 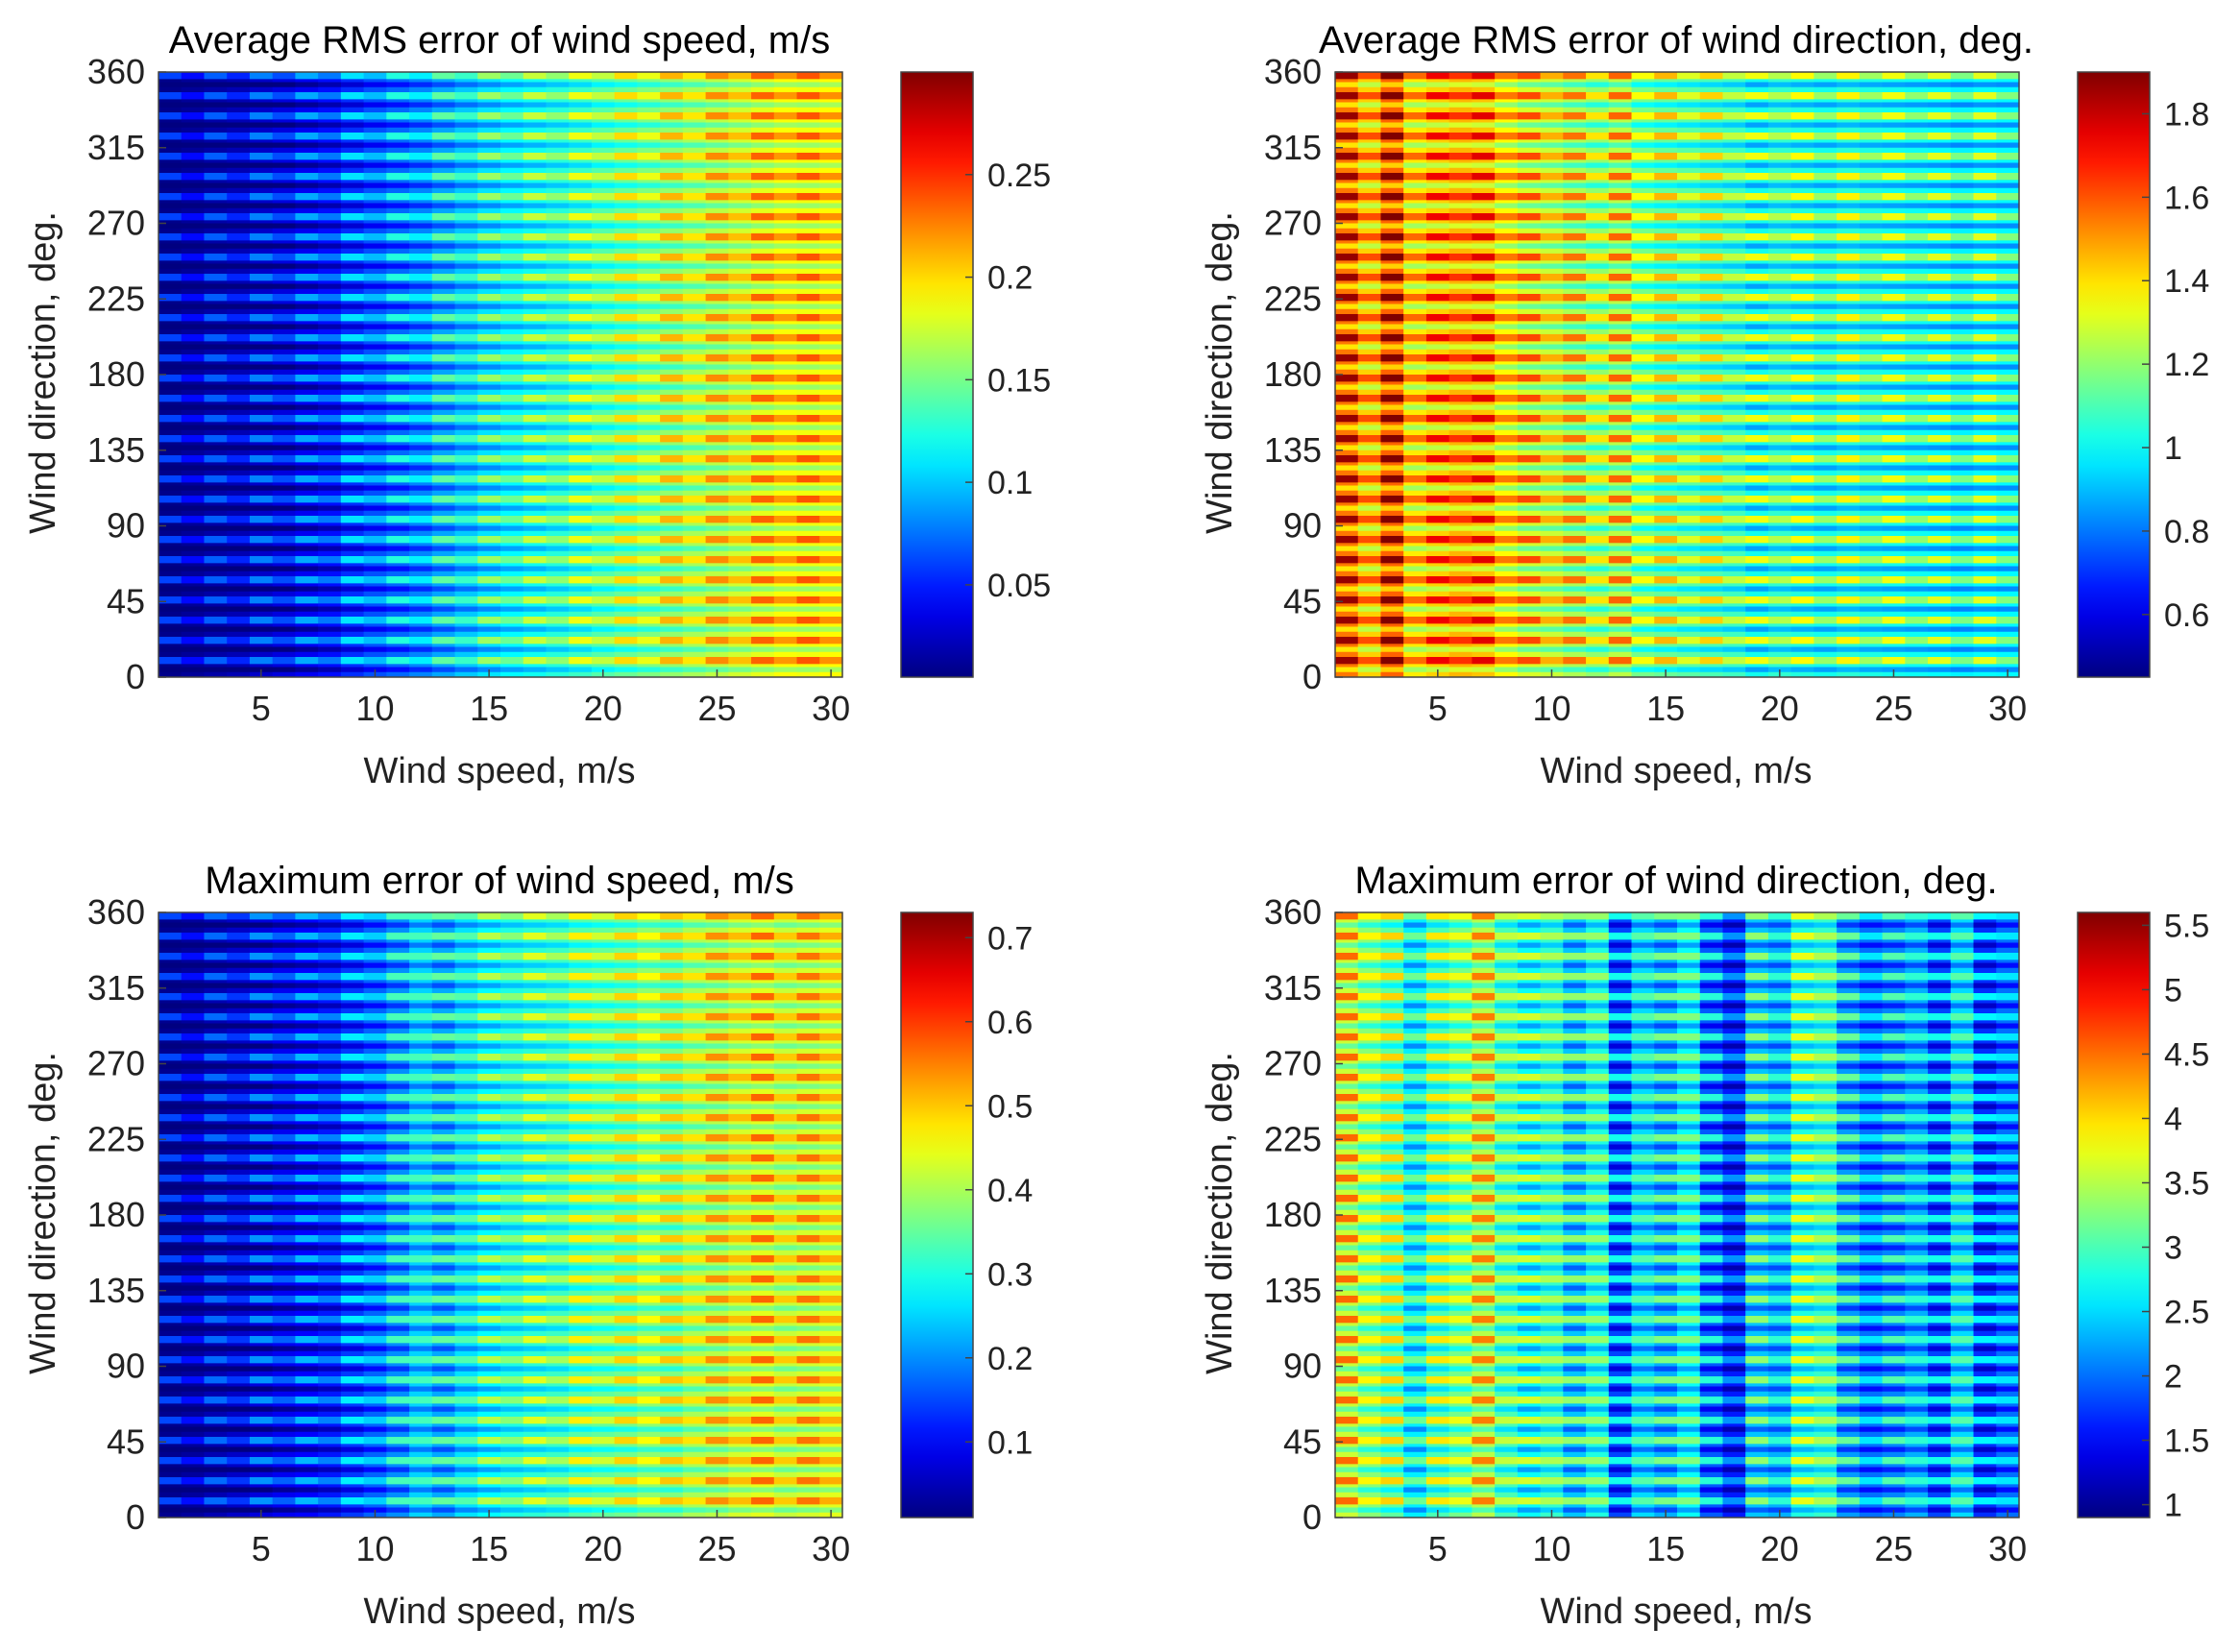 I want to click on colorbar-tick-label: 1.5, so click(x=2186, y=1441).